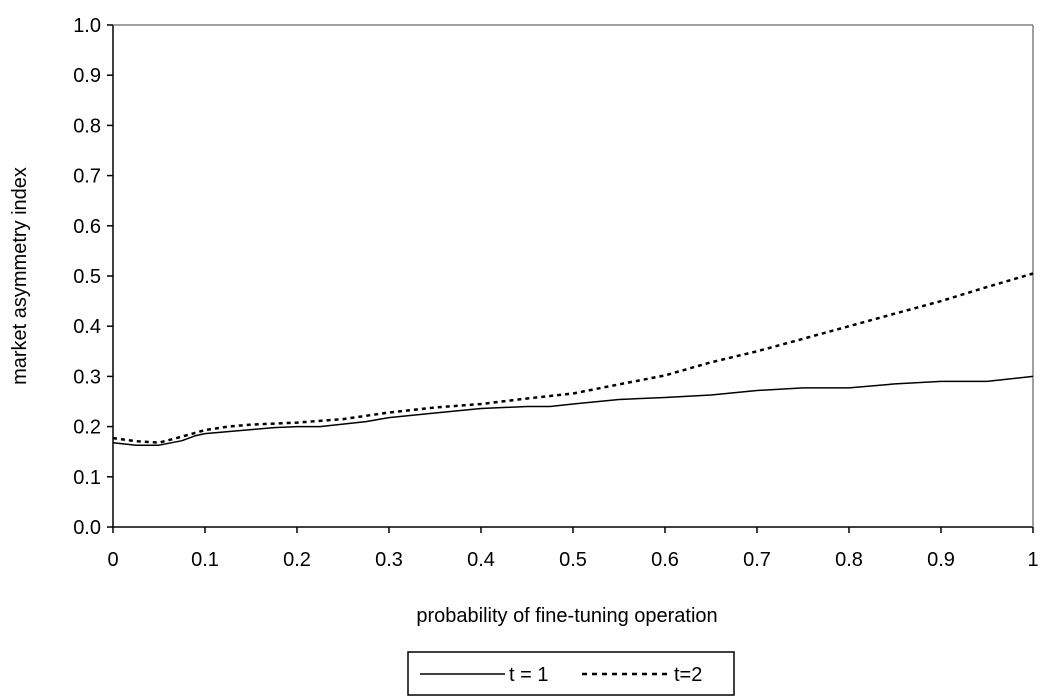 The height and width of the screenshot is (697, 1045). What do you see at coordinates (87, 377) in the screenshot?
I see `y-tick-label: 0.3` at bounding box center [87, 377].